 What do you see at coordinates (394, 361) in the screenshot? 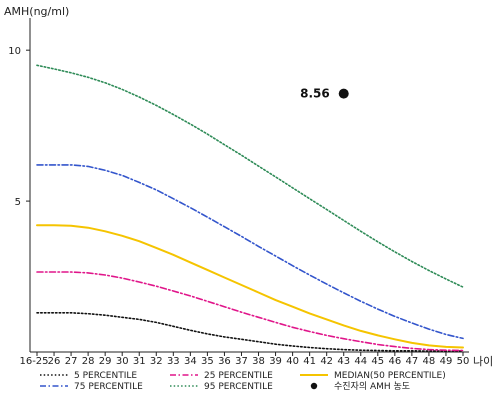
I see `x-tick-label: 46` at bounding box center [394, 361].